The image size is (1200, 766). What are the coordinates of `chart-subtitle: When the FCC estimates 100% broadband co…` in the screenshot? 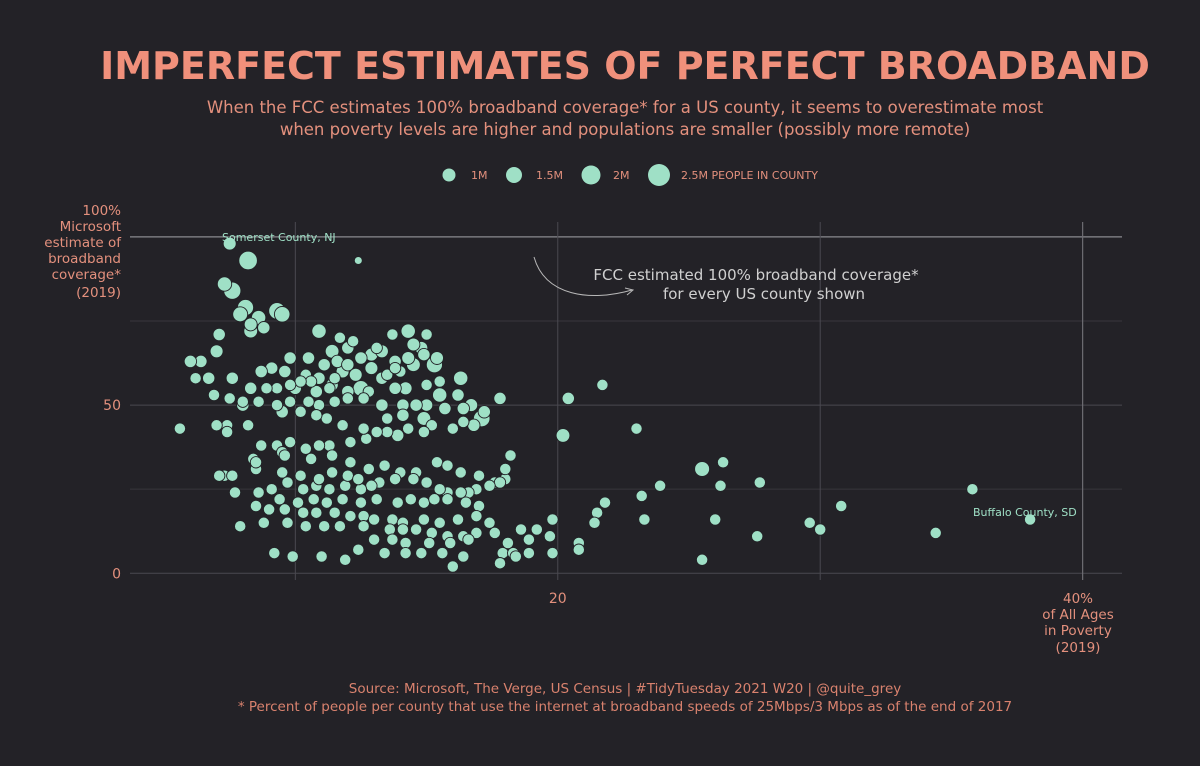 It's located at (600, 119).